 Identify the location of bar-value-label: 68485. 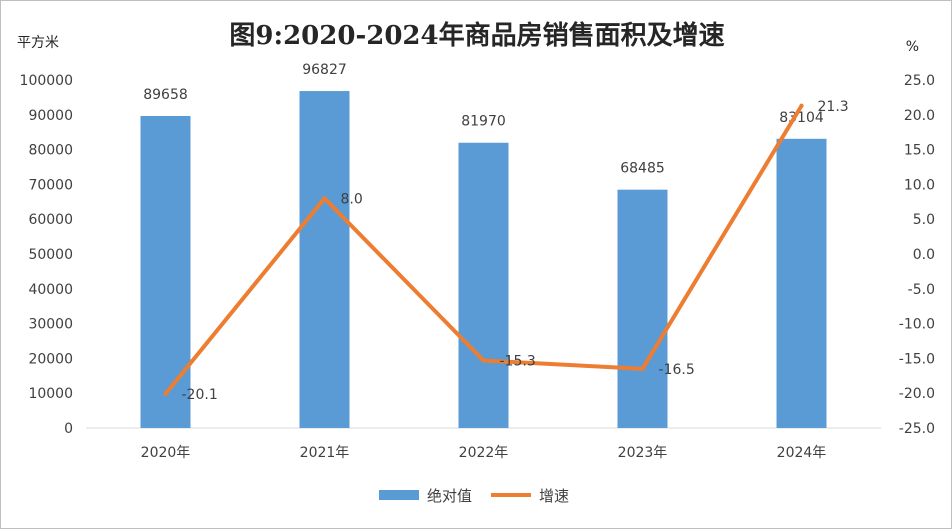
(642, 169).